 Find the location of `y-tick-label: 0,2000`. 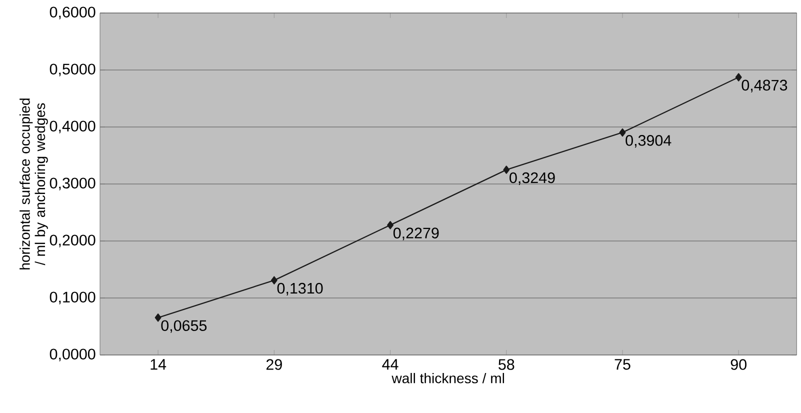

y-tick-label: 0,2000 is located at coordinates (73, 241).